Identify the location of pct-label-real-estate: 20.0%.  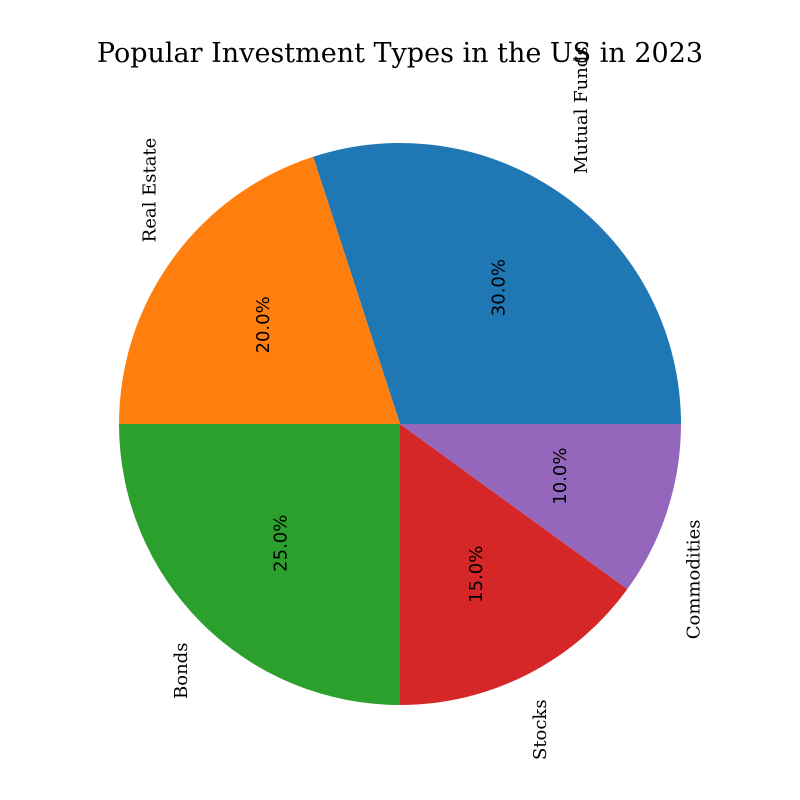
(263, 324).